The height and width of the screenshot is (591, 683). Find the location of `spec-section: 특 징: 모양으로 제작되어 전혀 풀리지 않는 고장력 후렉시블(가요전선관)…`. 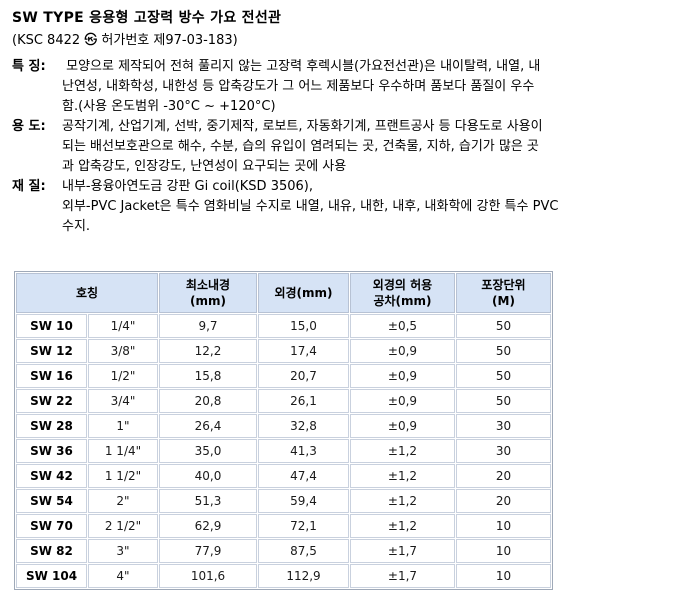

spec-section: 특 징: 모양으로 제작되어 전혀 풀리지 않는 고장력 후렉시블(가요전선관)… is located at coordinates (342, 87).